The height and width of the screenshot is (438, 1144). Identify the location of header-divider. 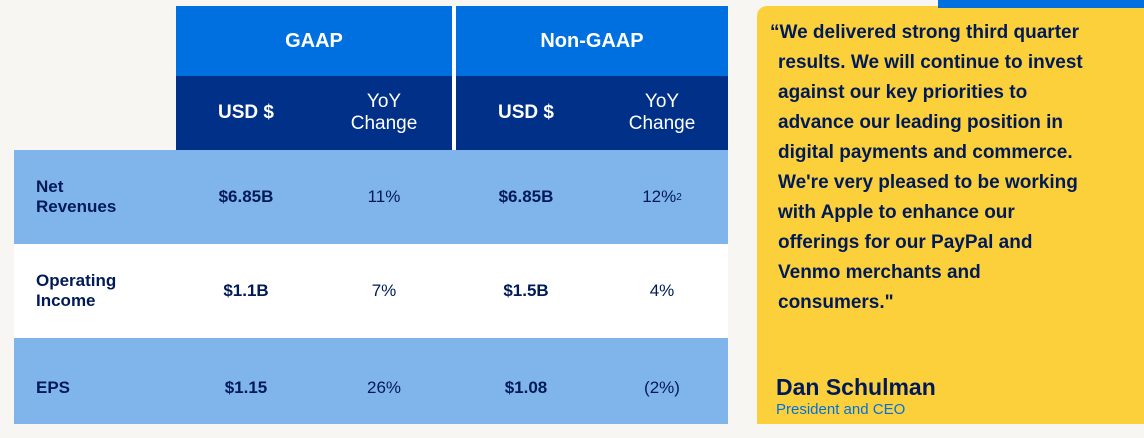
(454, 78).